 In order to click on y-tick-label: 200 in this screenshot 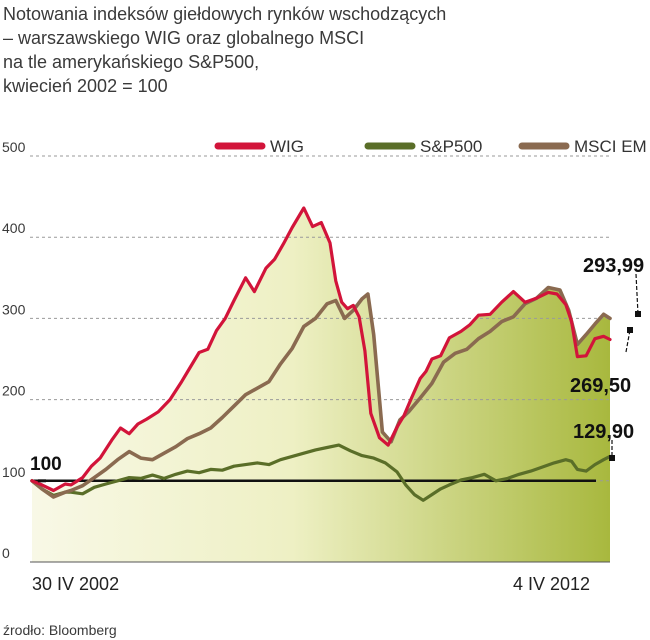, I will do `click(14, 391)`.